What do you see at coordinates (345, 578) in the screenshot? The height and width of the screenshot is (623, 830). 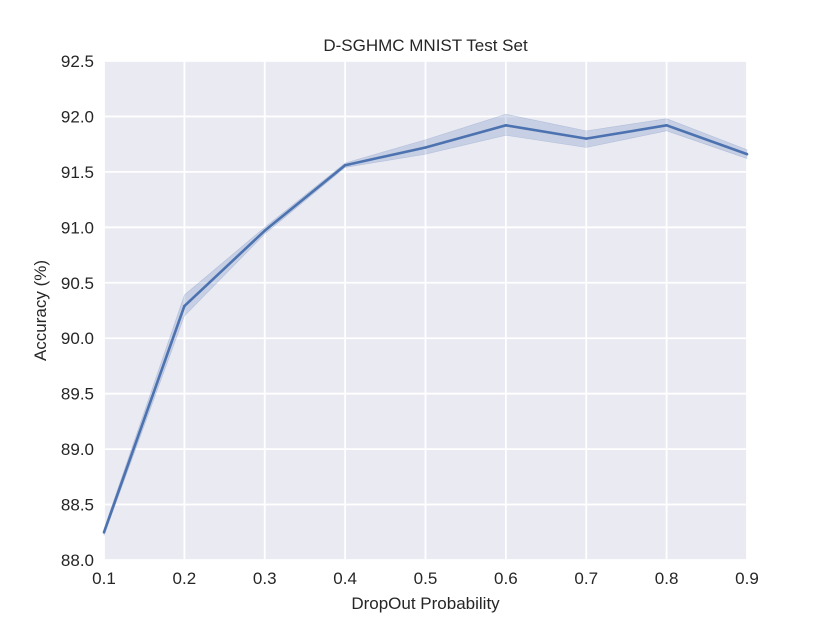 I see `x-tick-label-3: 0.4` at bounding box center [345, 578].